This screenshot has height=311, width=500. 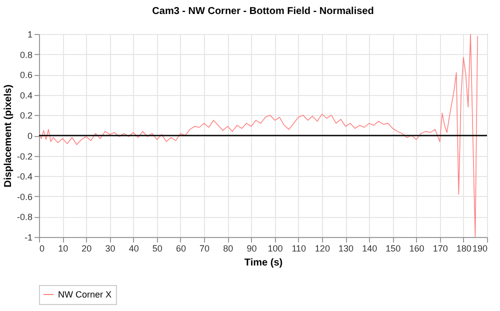 What do you see at coordinates (110, 249) in the screenshot?
I see `x-tick-label: 30` at bounding box center [110, 249].